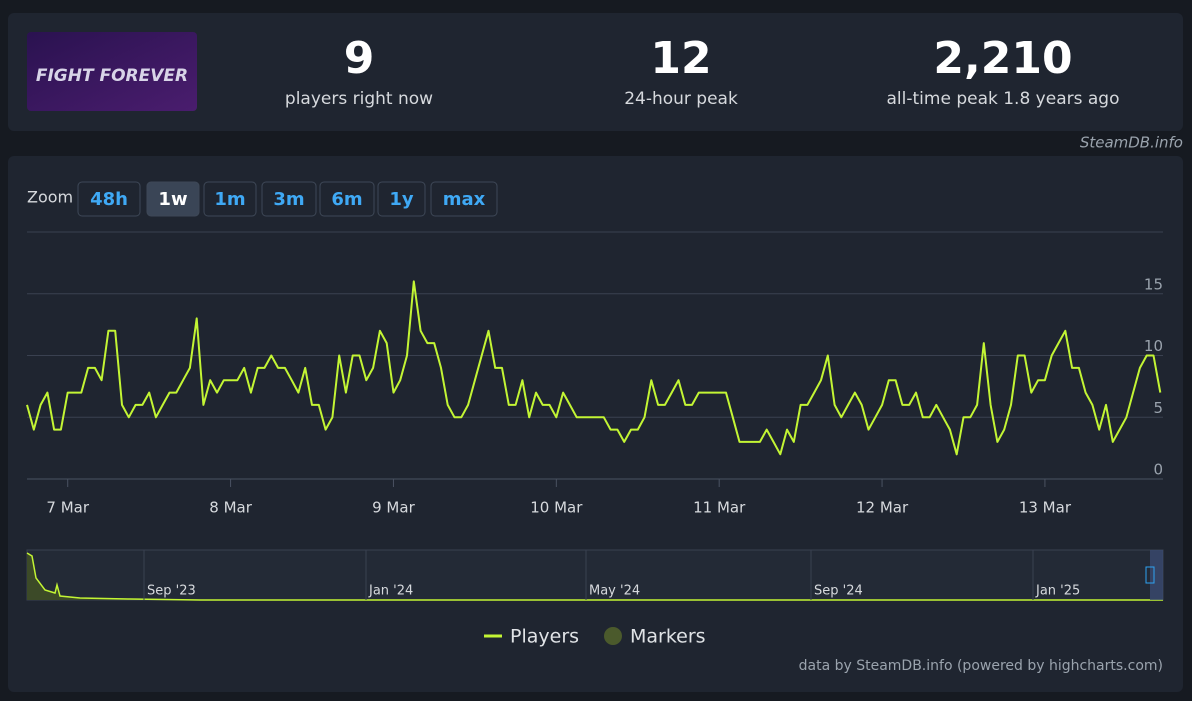 The height and width of the screenshot is (701, 1192). What do you see at coordinates (556, 508) in the screenshot?
I see `x-tick-label: 10 Mar` at bounding box center [556, 508].